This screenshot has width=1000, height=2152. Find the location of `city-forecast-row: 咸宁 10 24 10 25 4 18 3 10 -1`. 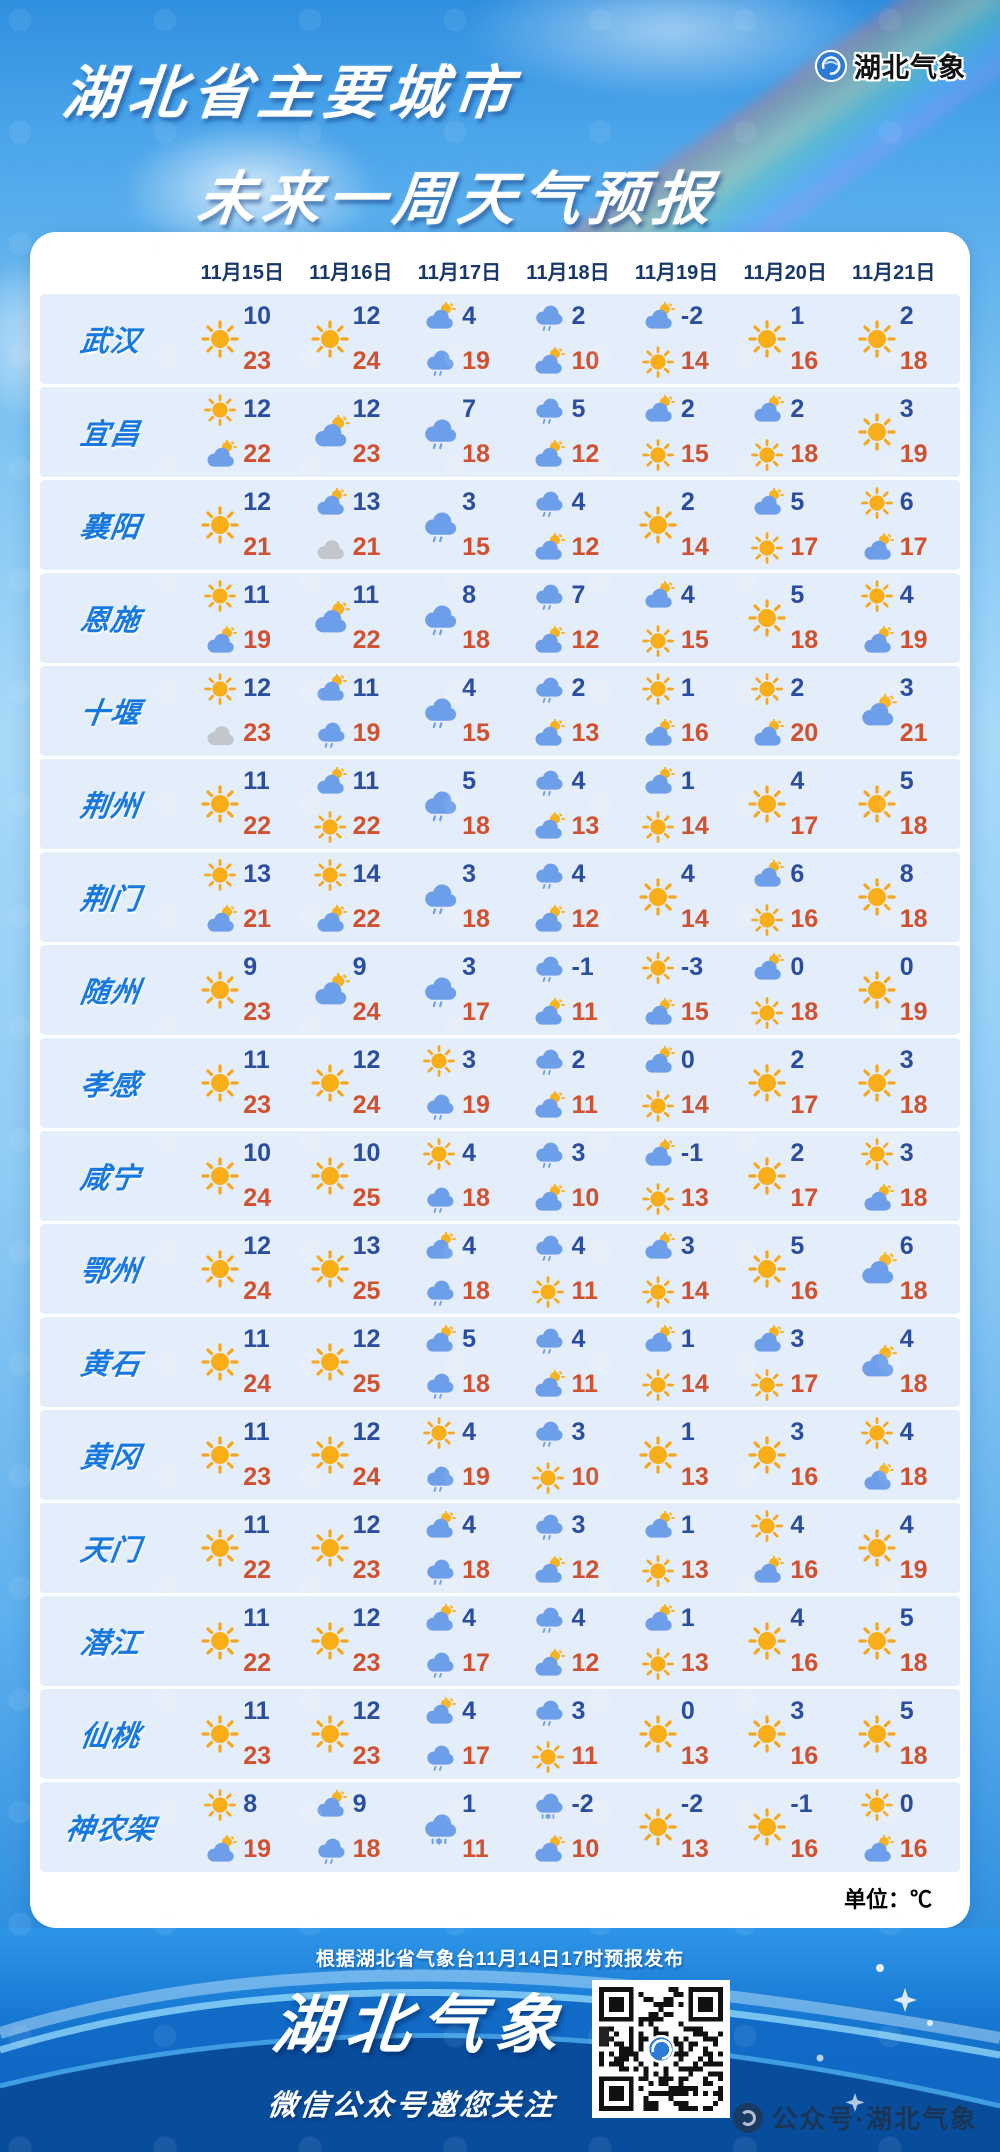

city-forecast-row: 咸宁 10 24 10 25 4 18 3 10 -1 is located at coordinates (500, 1176).